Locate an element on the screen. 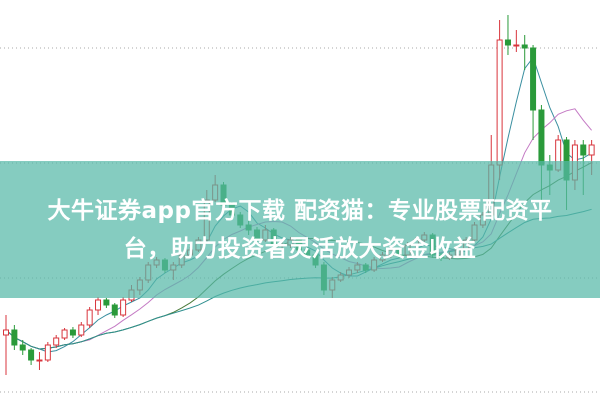 The image size is (600, 400). banner-line-1: 大牛证券app官方下载 配资猫：专业股票配资平 is located at coordinates (300, 210).